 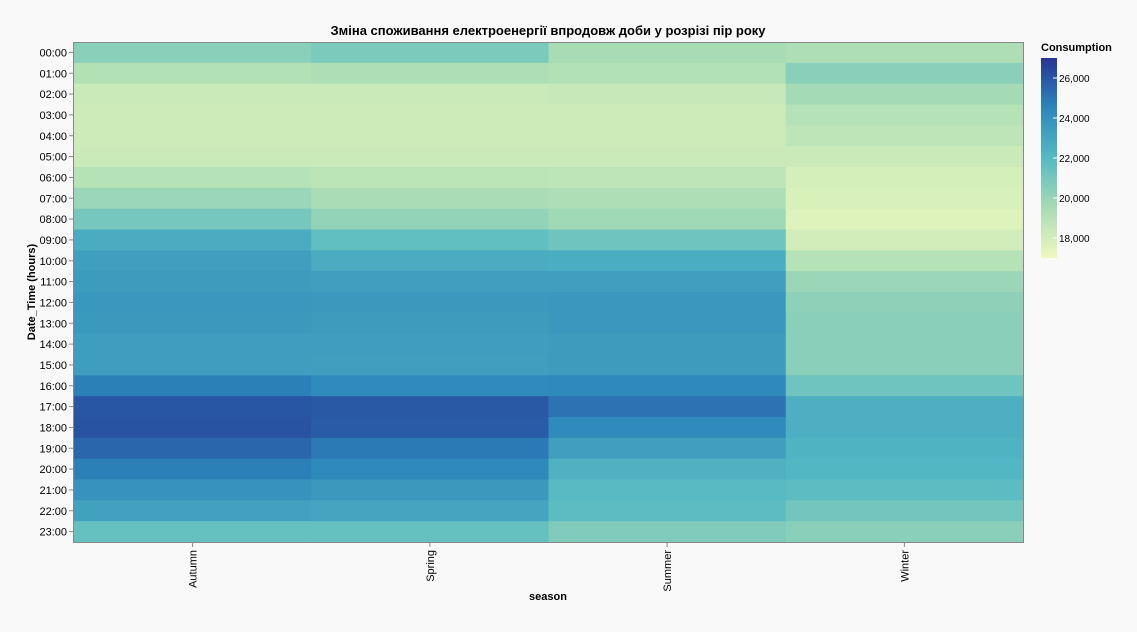 I want to click on y-tick-label: 19:00, so click(x=53, y=449).